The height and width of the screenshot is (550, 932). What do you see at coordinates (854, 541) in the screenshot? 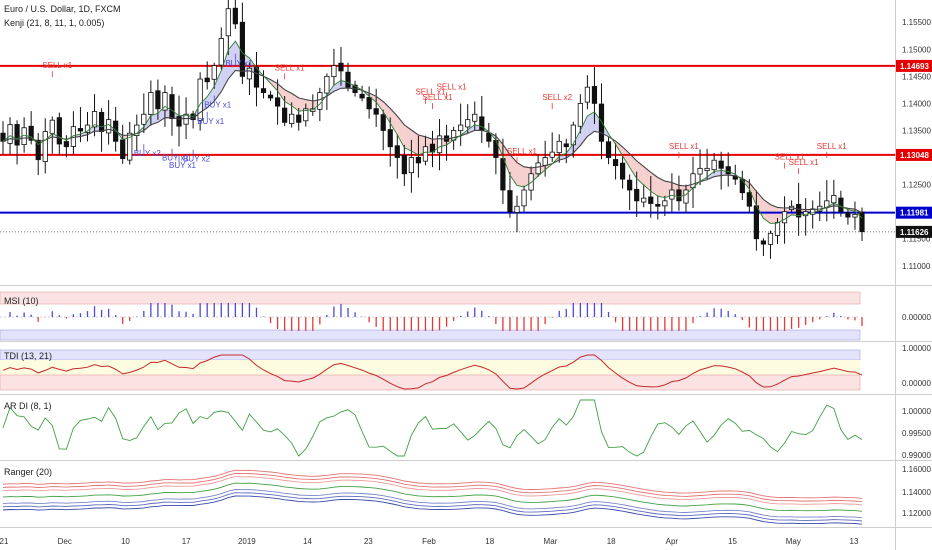
I see `x-tick-label: 13` at bounding box center [854, 541].